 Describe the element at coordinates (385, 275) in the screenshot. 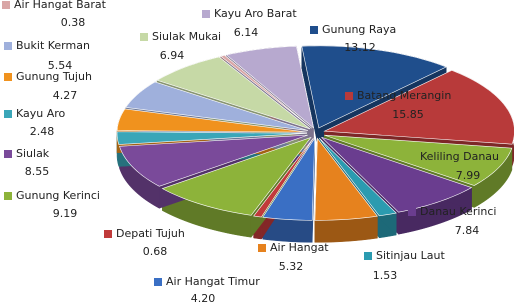

I see `value-label: 1.53` at that location.